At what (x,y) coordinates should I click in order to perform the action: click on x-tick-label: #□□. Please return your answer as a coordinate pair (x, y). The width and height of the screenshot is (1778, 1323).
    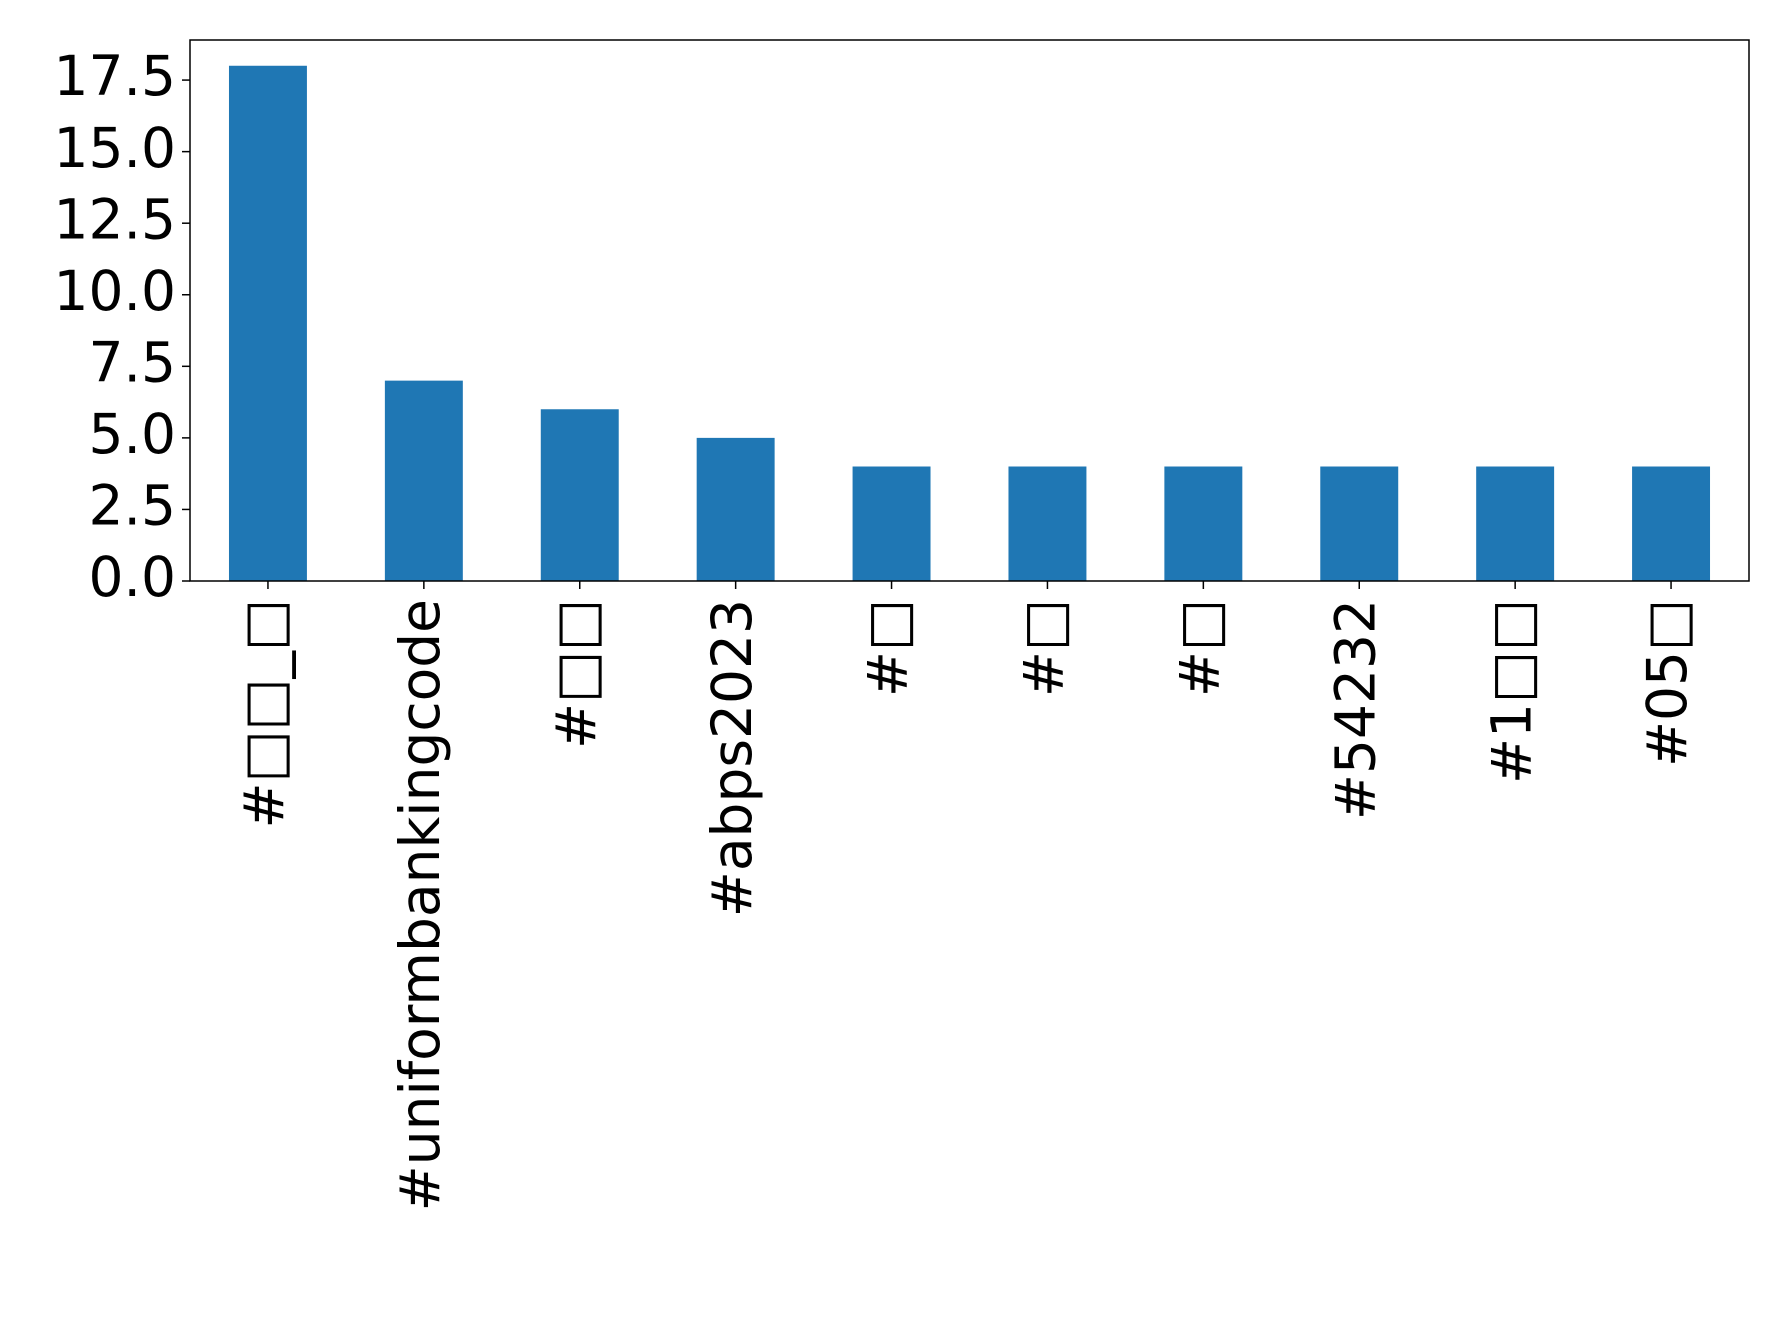
    Looking at the image, I should click on (576, 674).